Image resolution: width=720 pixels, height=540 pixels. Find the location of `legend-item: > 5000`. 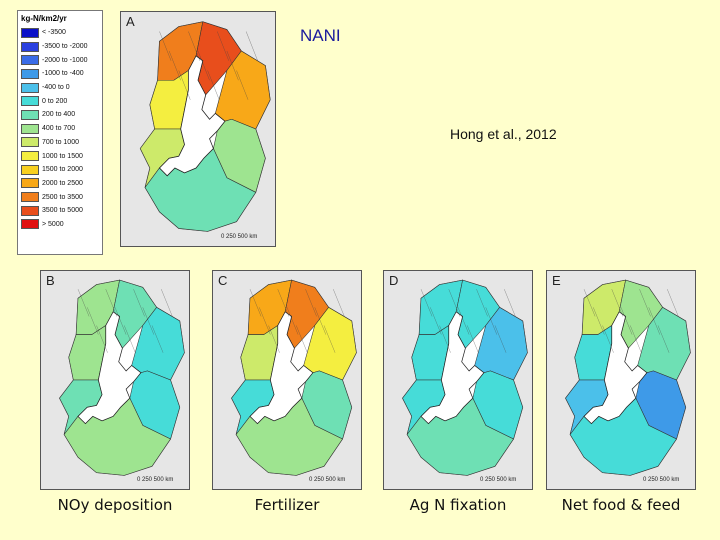

legend-item: > 5000 is located at coordinates (60, 225).